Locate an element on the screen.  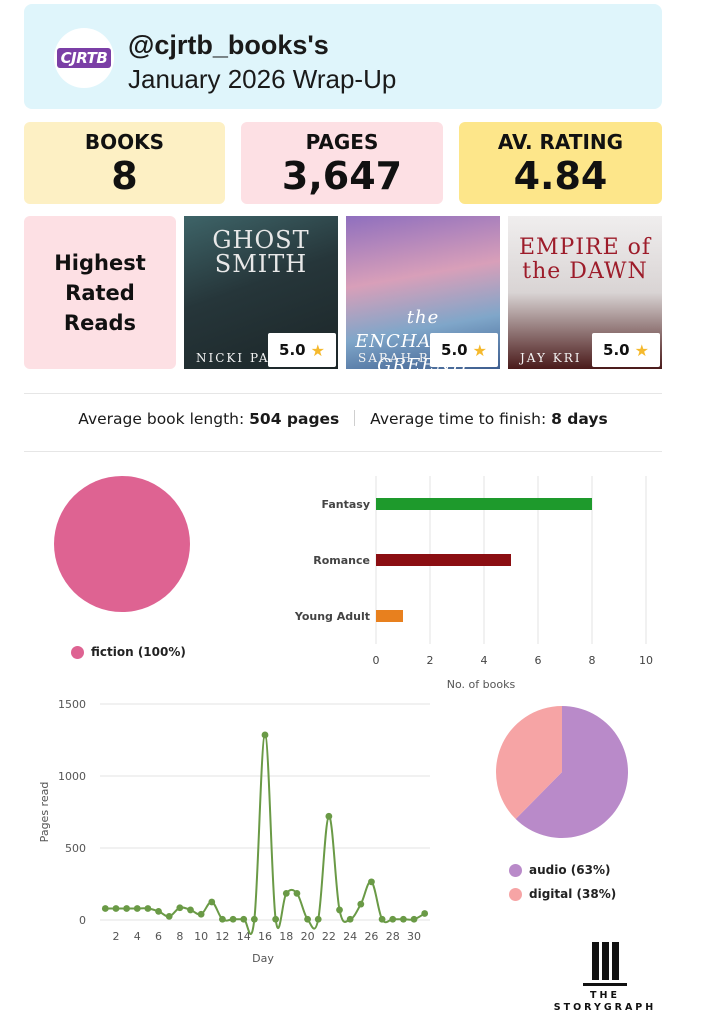
separator is located at coordinates (355, 418).